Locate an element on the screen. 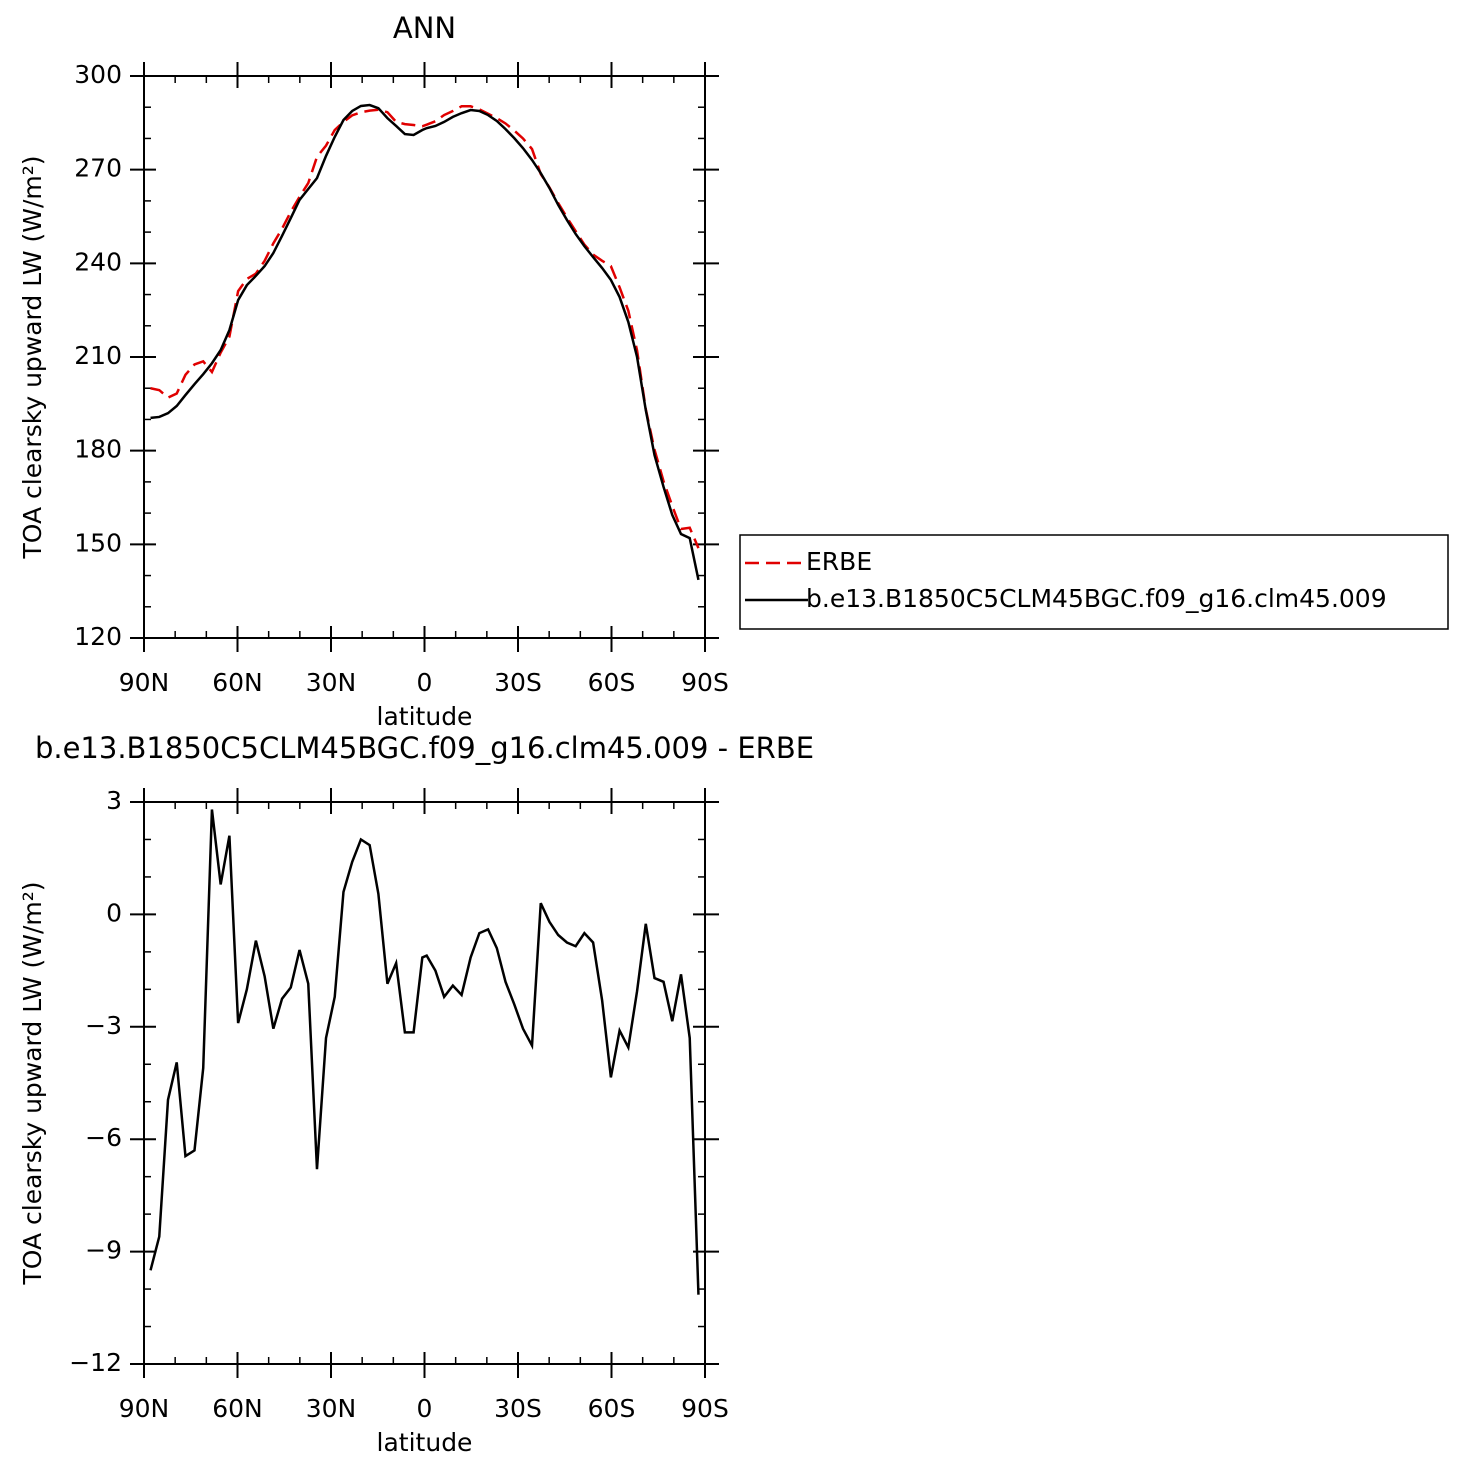  y-tick-label: 180 is located at coordinates (98, 449).